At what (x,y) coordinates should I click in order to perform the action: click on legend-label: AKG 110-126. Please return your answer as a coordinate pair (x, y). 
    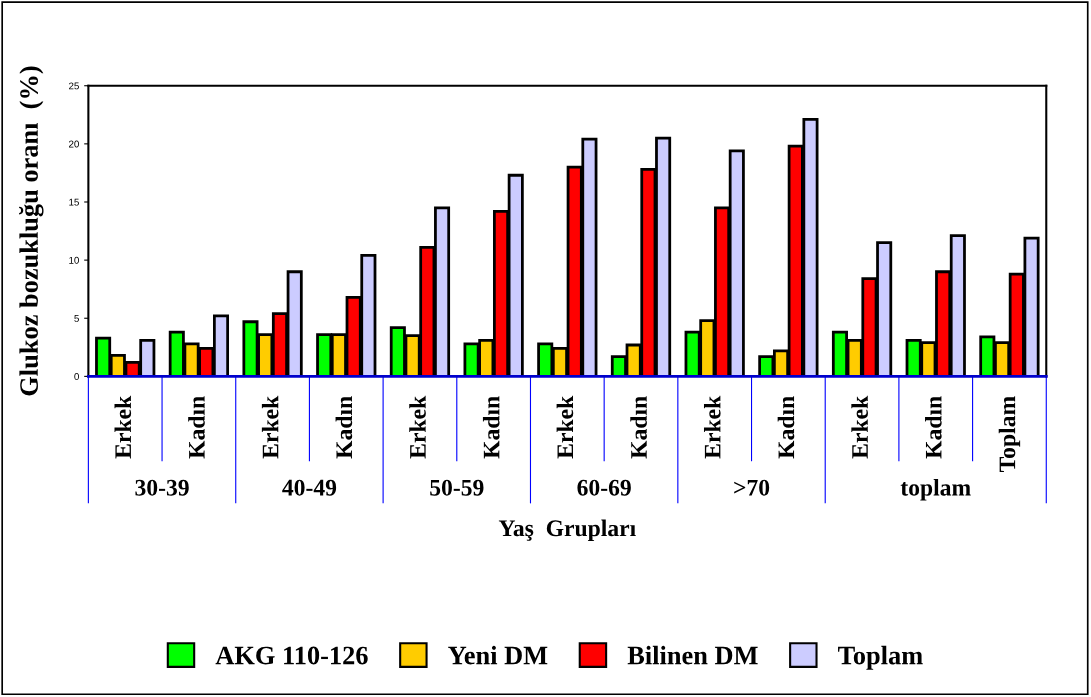
    Looking at the image, I should click on (291, 655).